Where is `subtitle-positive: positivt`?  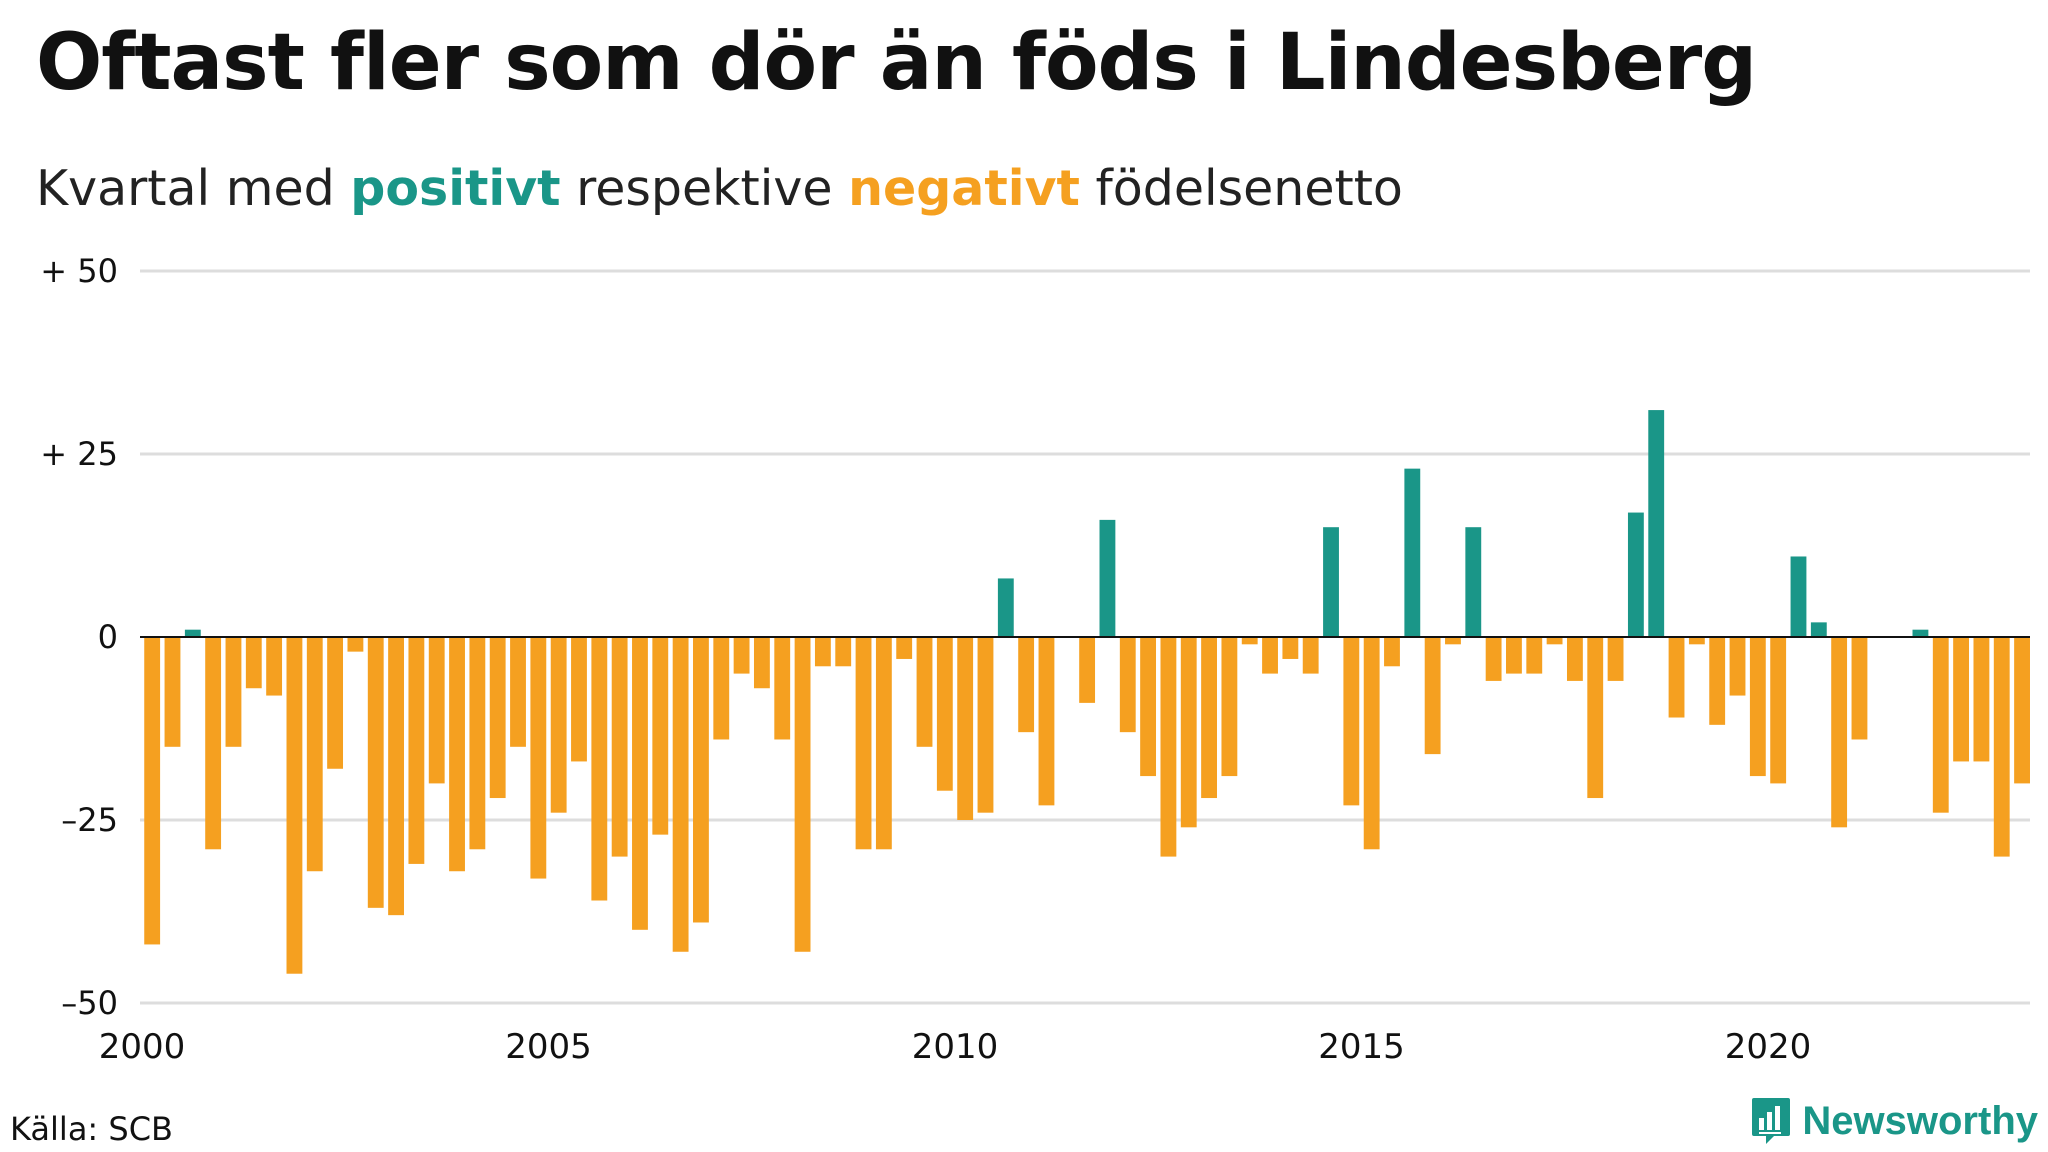 subtitle-positive: positivt is located at coordinates (455, 188).